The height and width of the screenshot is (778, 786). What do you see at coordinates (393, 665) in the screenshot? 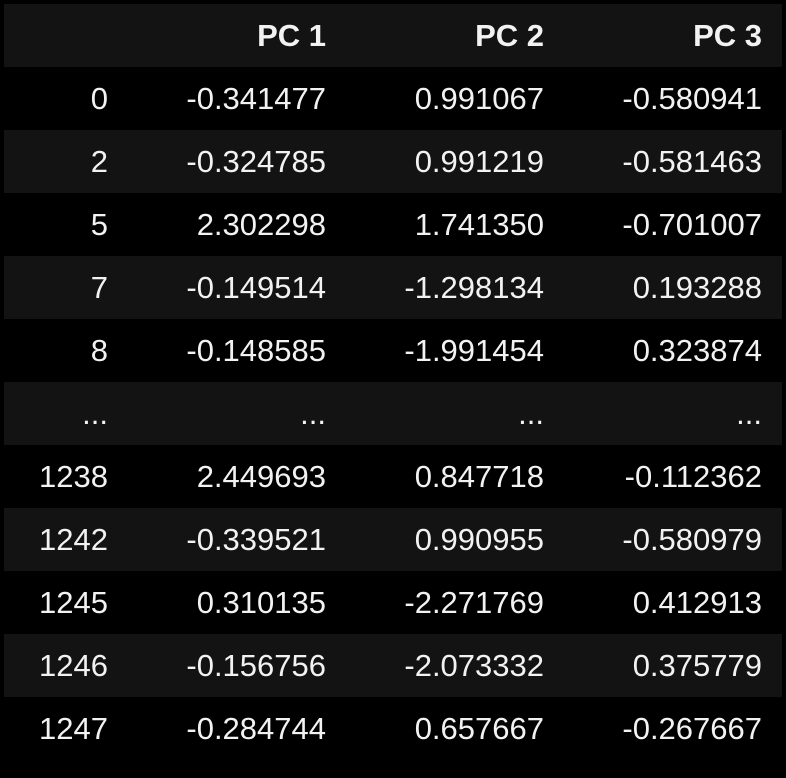
I see `table-row: 1246 -0.156756 -2.073332 0.375779` at bounding box center [393, 665].